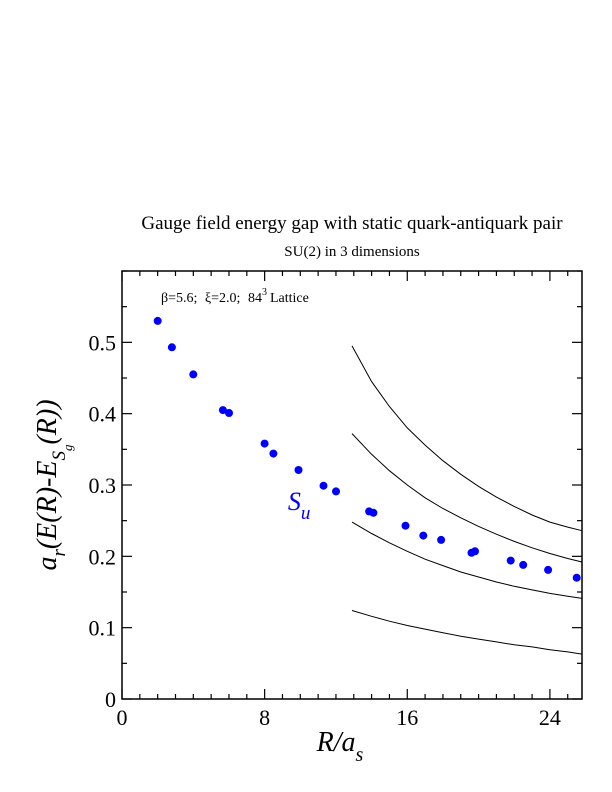 This screenshot has width=612, height=792. Describe the element at coordinates (59, 456) in the screenshot. I see `y-axis-label-s: S` at that location.